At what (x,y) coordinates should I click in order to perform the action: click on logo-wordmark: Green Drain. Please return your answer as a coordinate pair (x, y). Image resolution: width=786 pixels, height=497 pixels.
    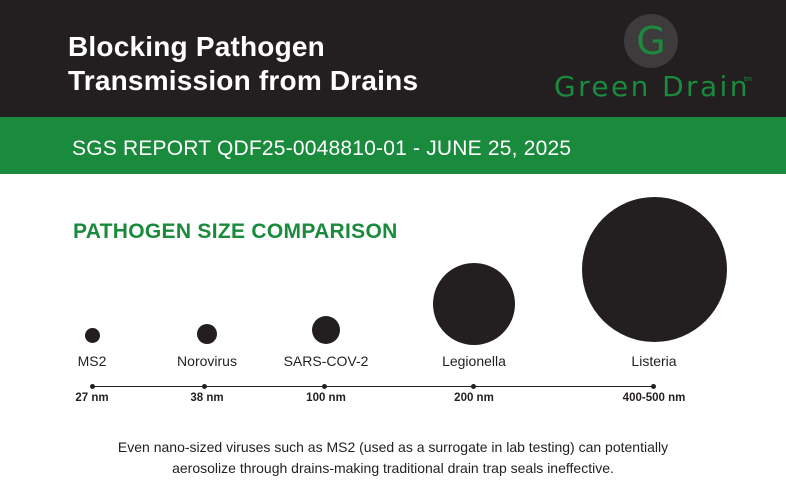
    Looking at the image, I should click on (652, 86).